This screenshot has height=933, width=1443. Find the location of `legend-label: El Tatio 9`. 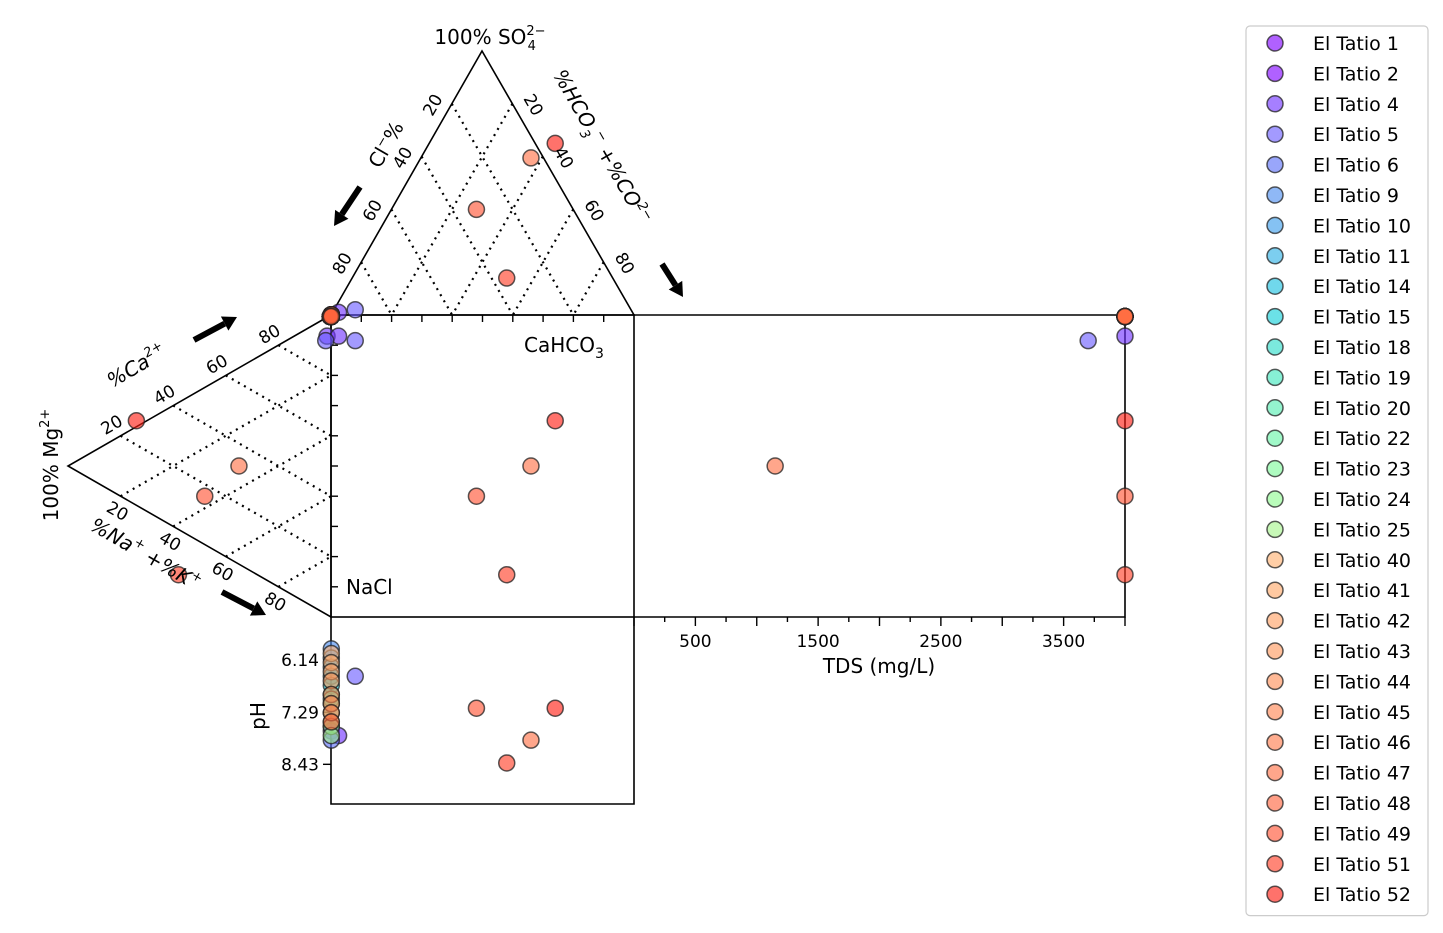

legend-label: El Tatio 9 is located at coordinates (1356, 196).